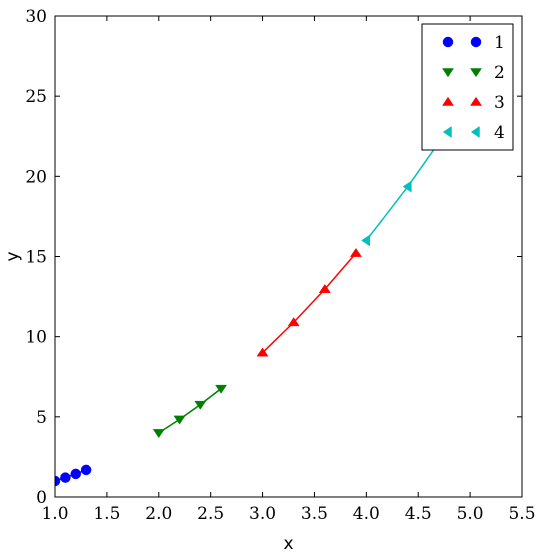  What do you see at coordinates (314, 514) in the screenshot?
I see `x-tick-label: 3.5` at bounding box center [314, 514].